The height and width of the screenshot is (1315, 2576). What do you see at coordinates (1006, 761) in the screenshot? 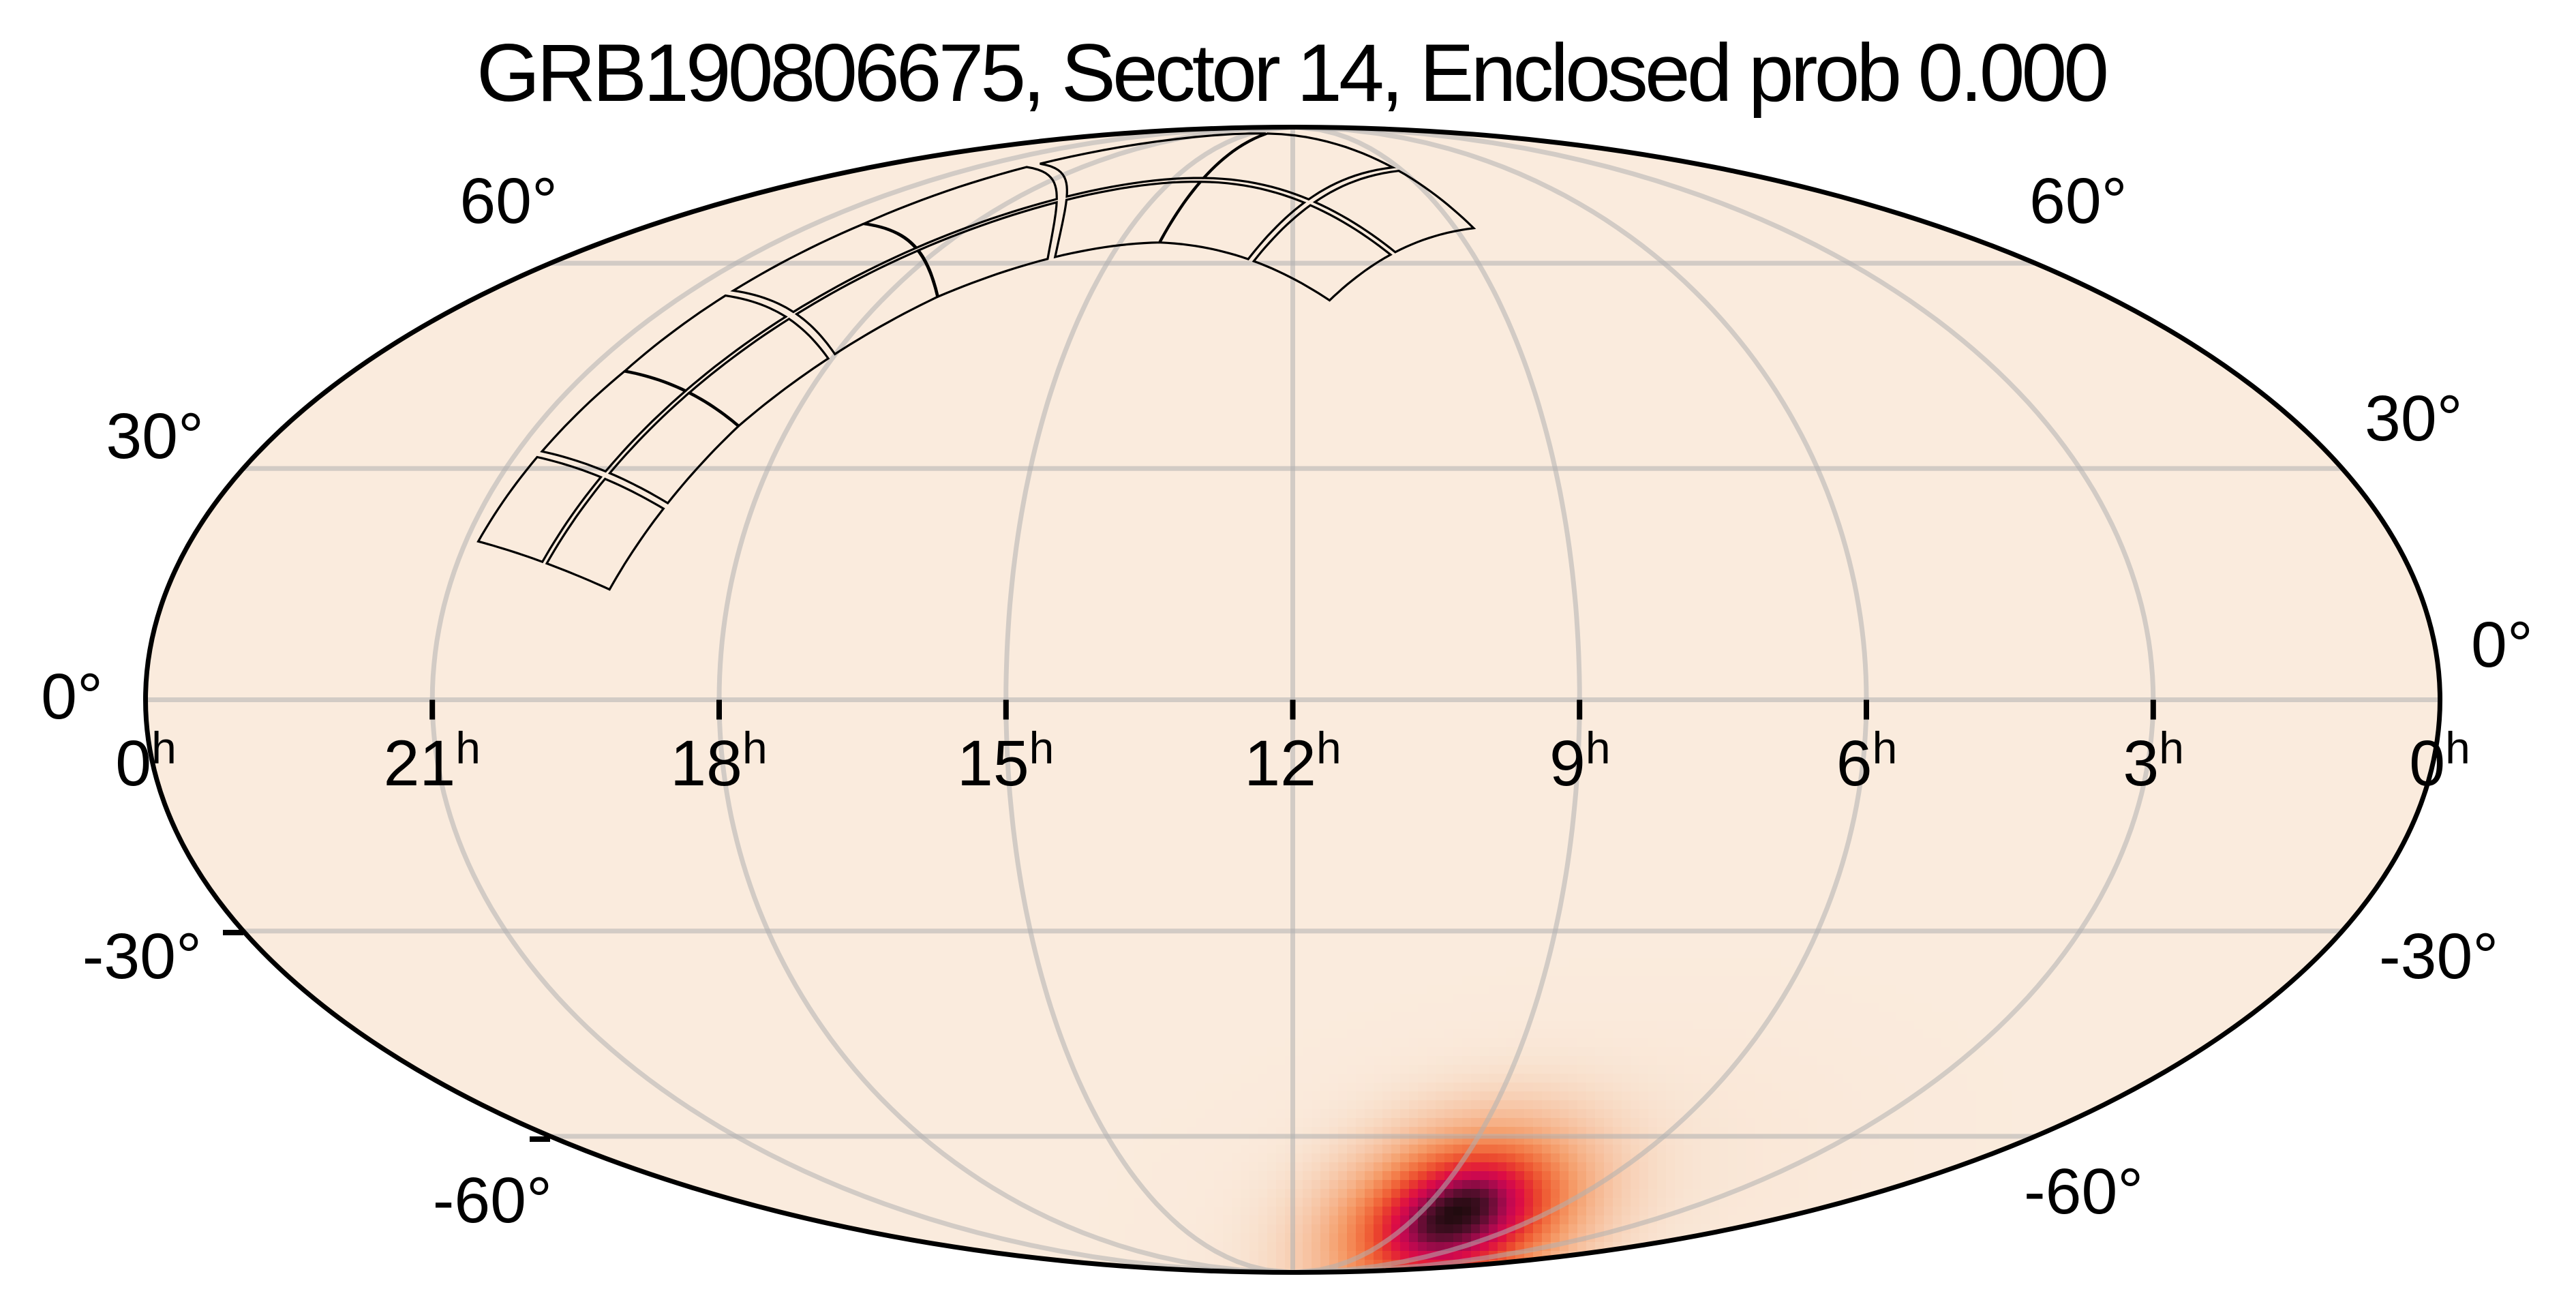
I see `svg-text: 15h` at bounding box center [1006, 761].